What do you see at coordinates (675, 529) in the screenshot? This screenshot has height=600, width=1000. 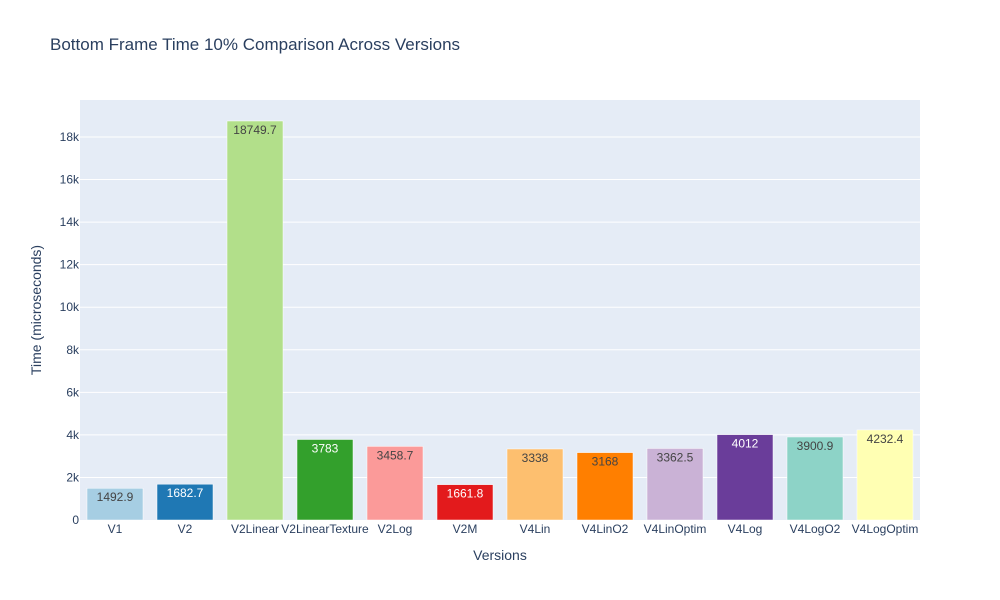 I see `x-tick-label: V4LinOptim` at bounding box center [675, 529].